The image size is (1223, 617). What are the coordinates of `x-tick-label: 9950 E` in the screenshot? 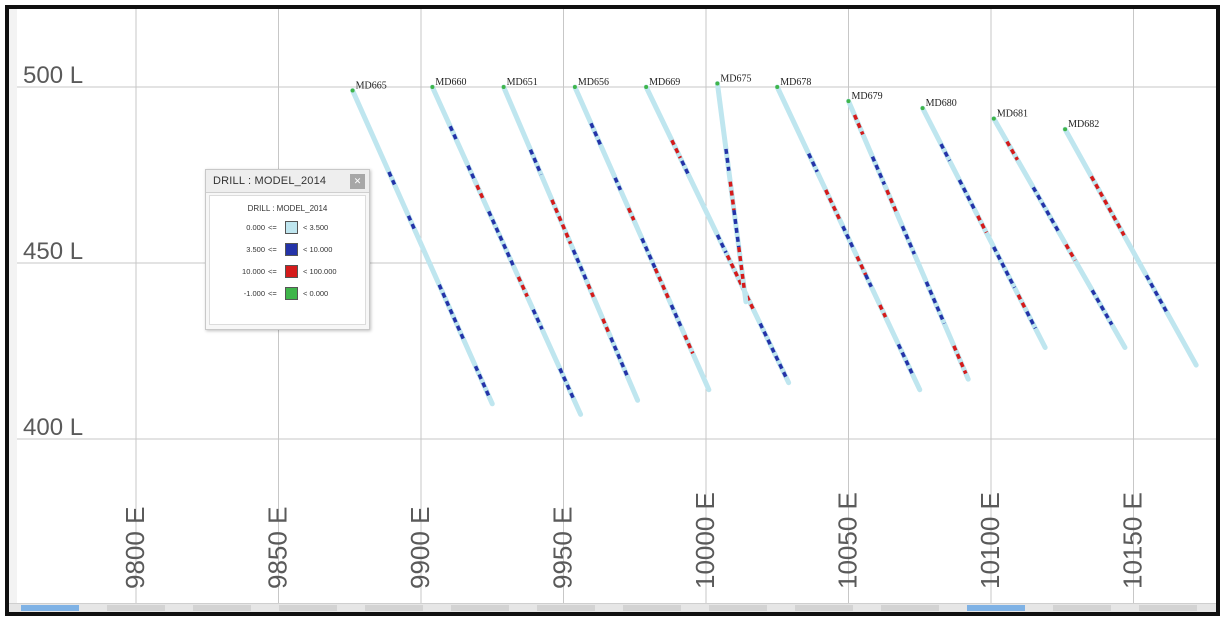 It's located at (563, 548).